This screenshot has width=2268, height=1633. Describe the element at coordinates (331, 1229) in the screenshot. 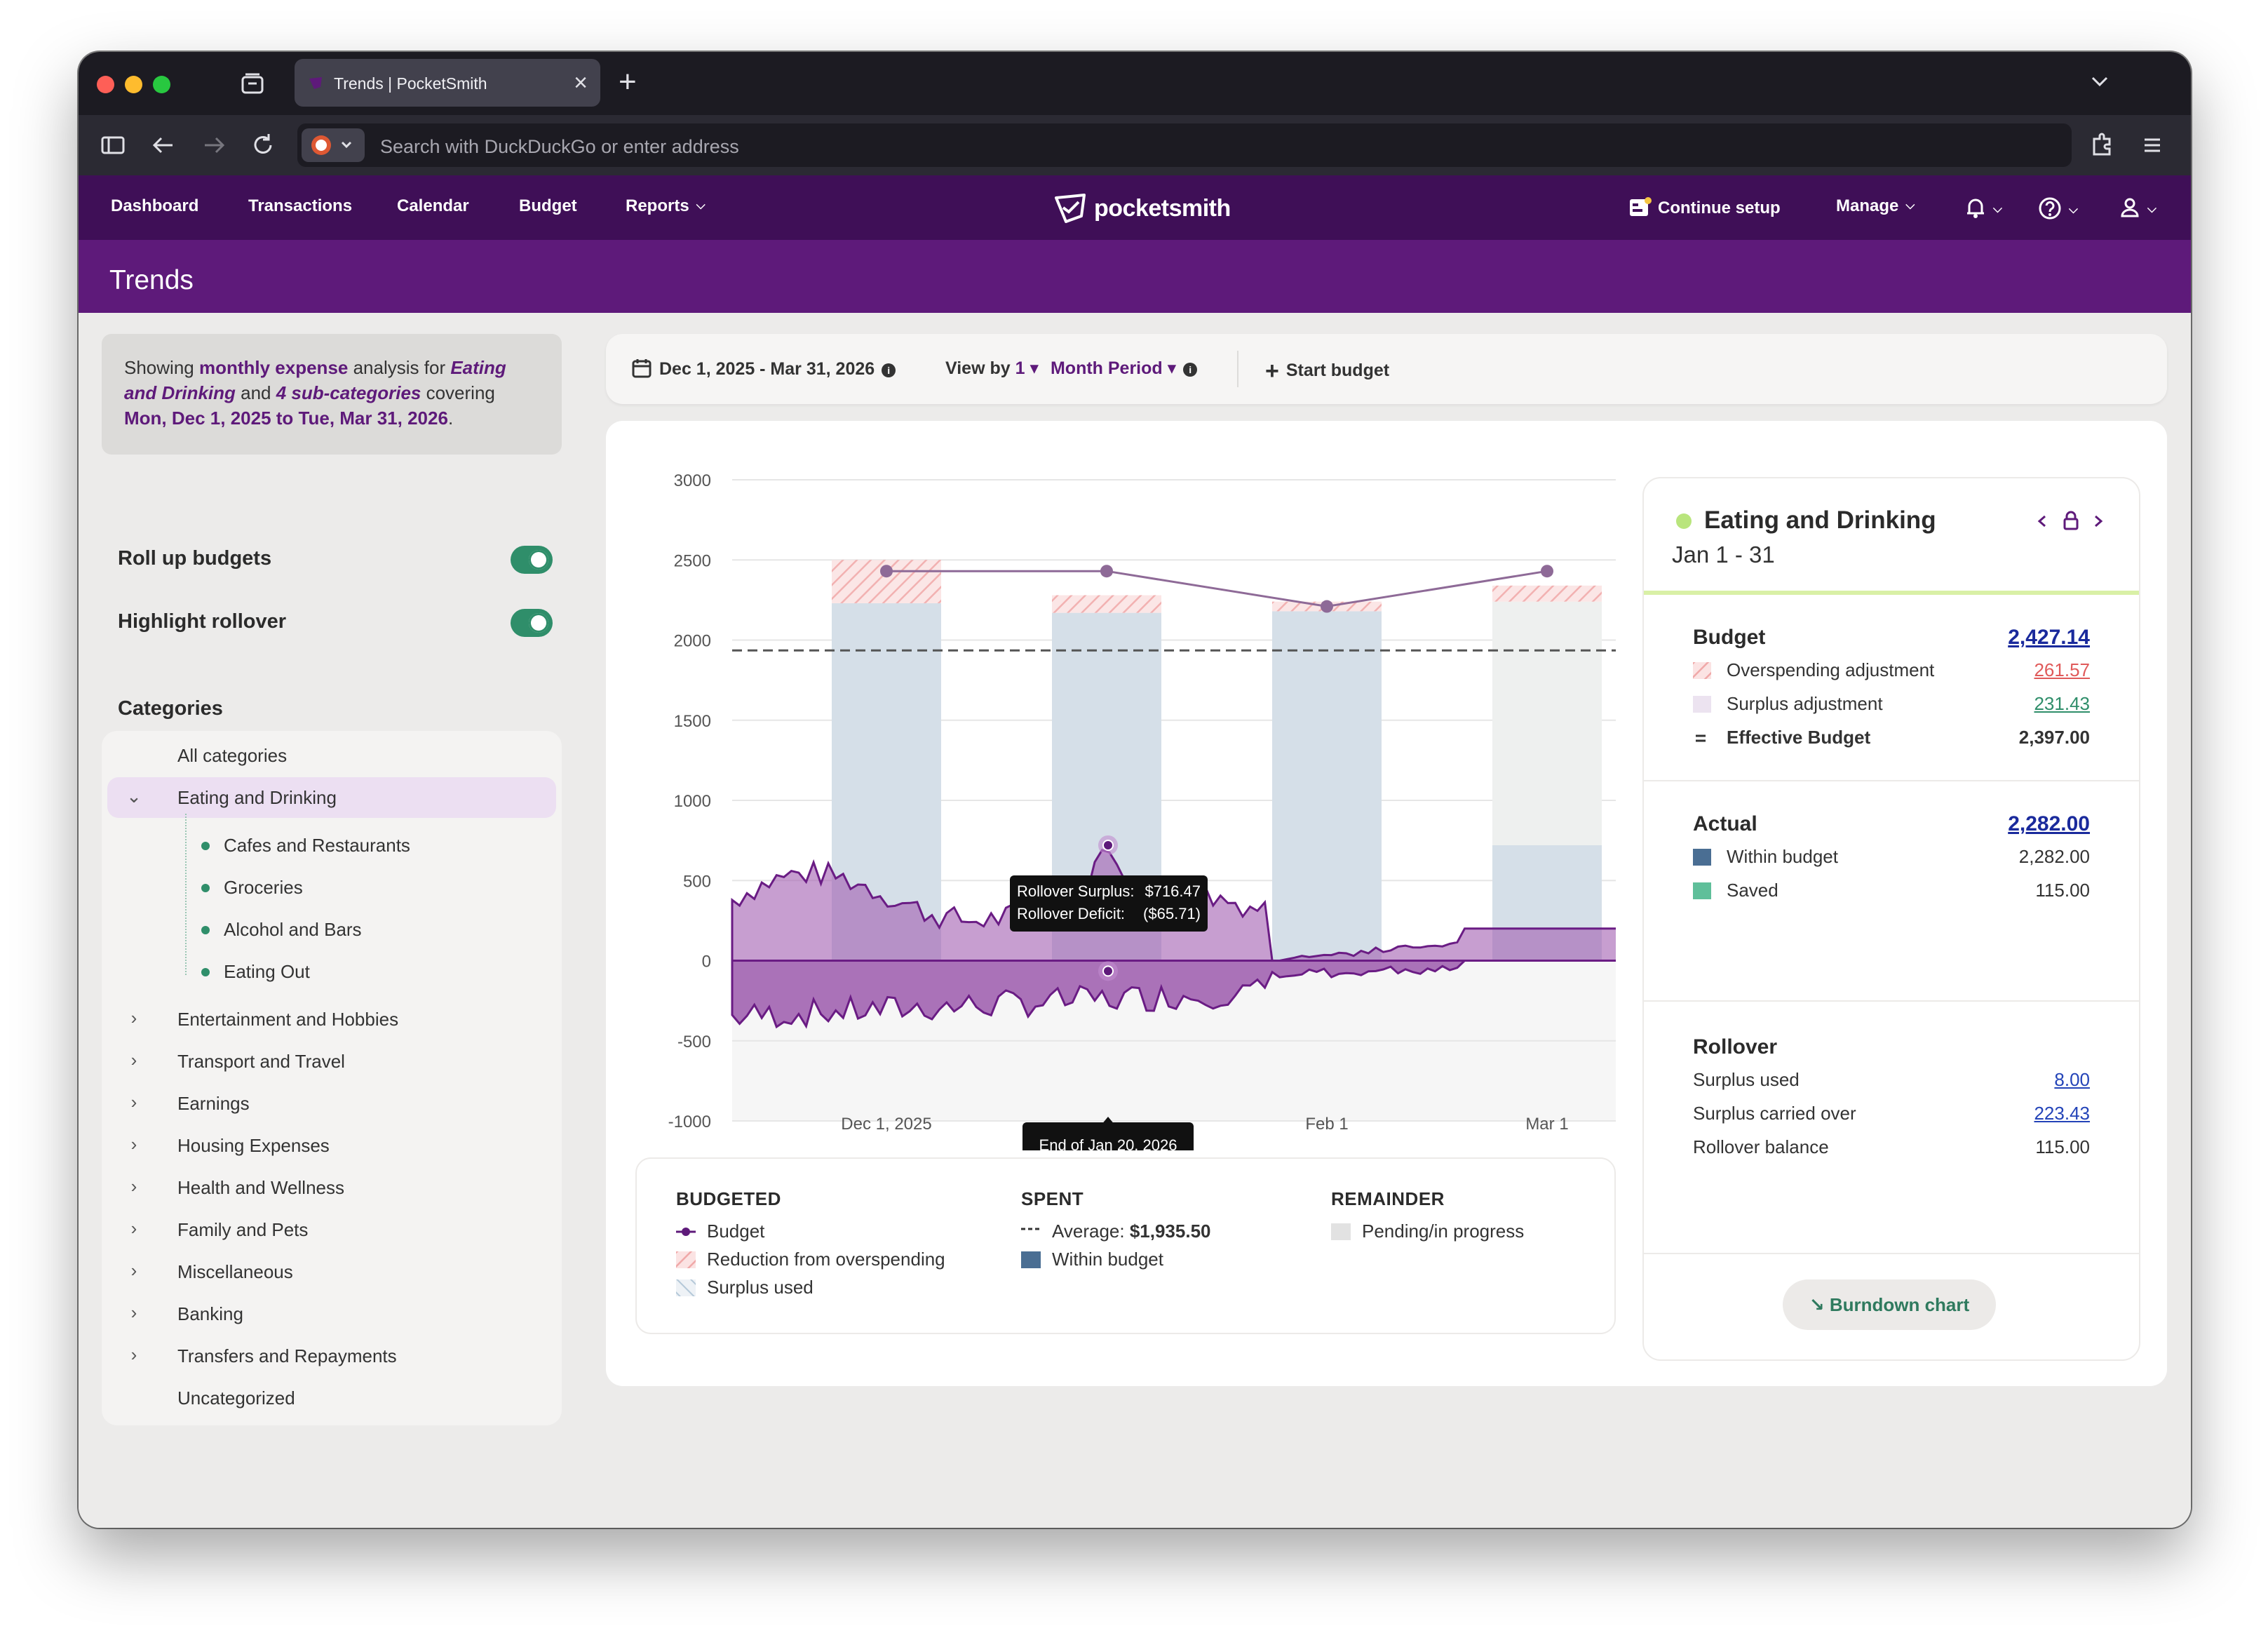

I see `category-family-and-pets: › Family and Pets` at that location.